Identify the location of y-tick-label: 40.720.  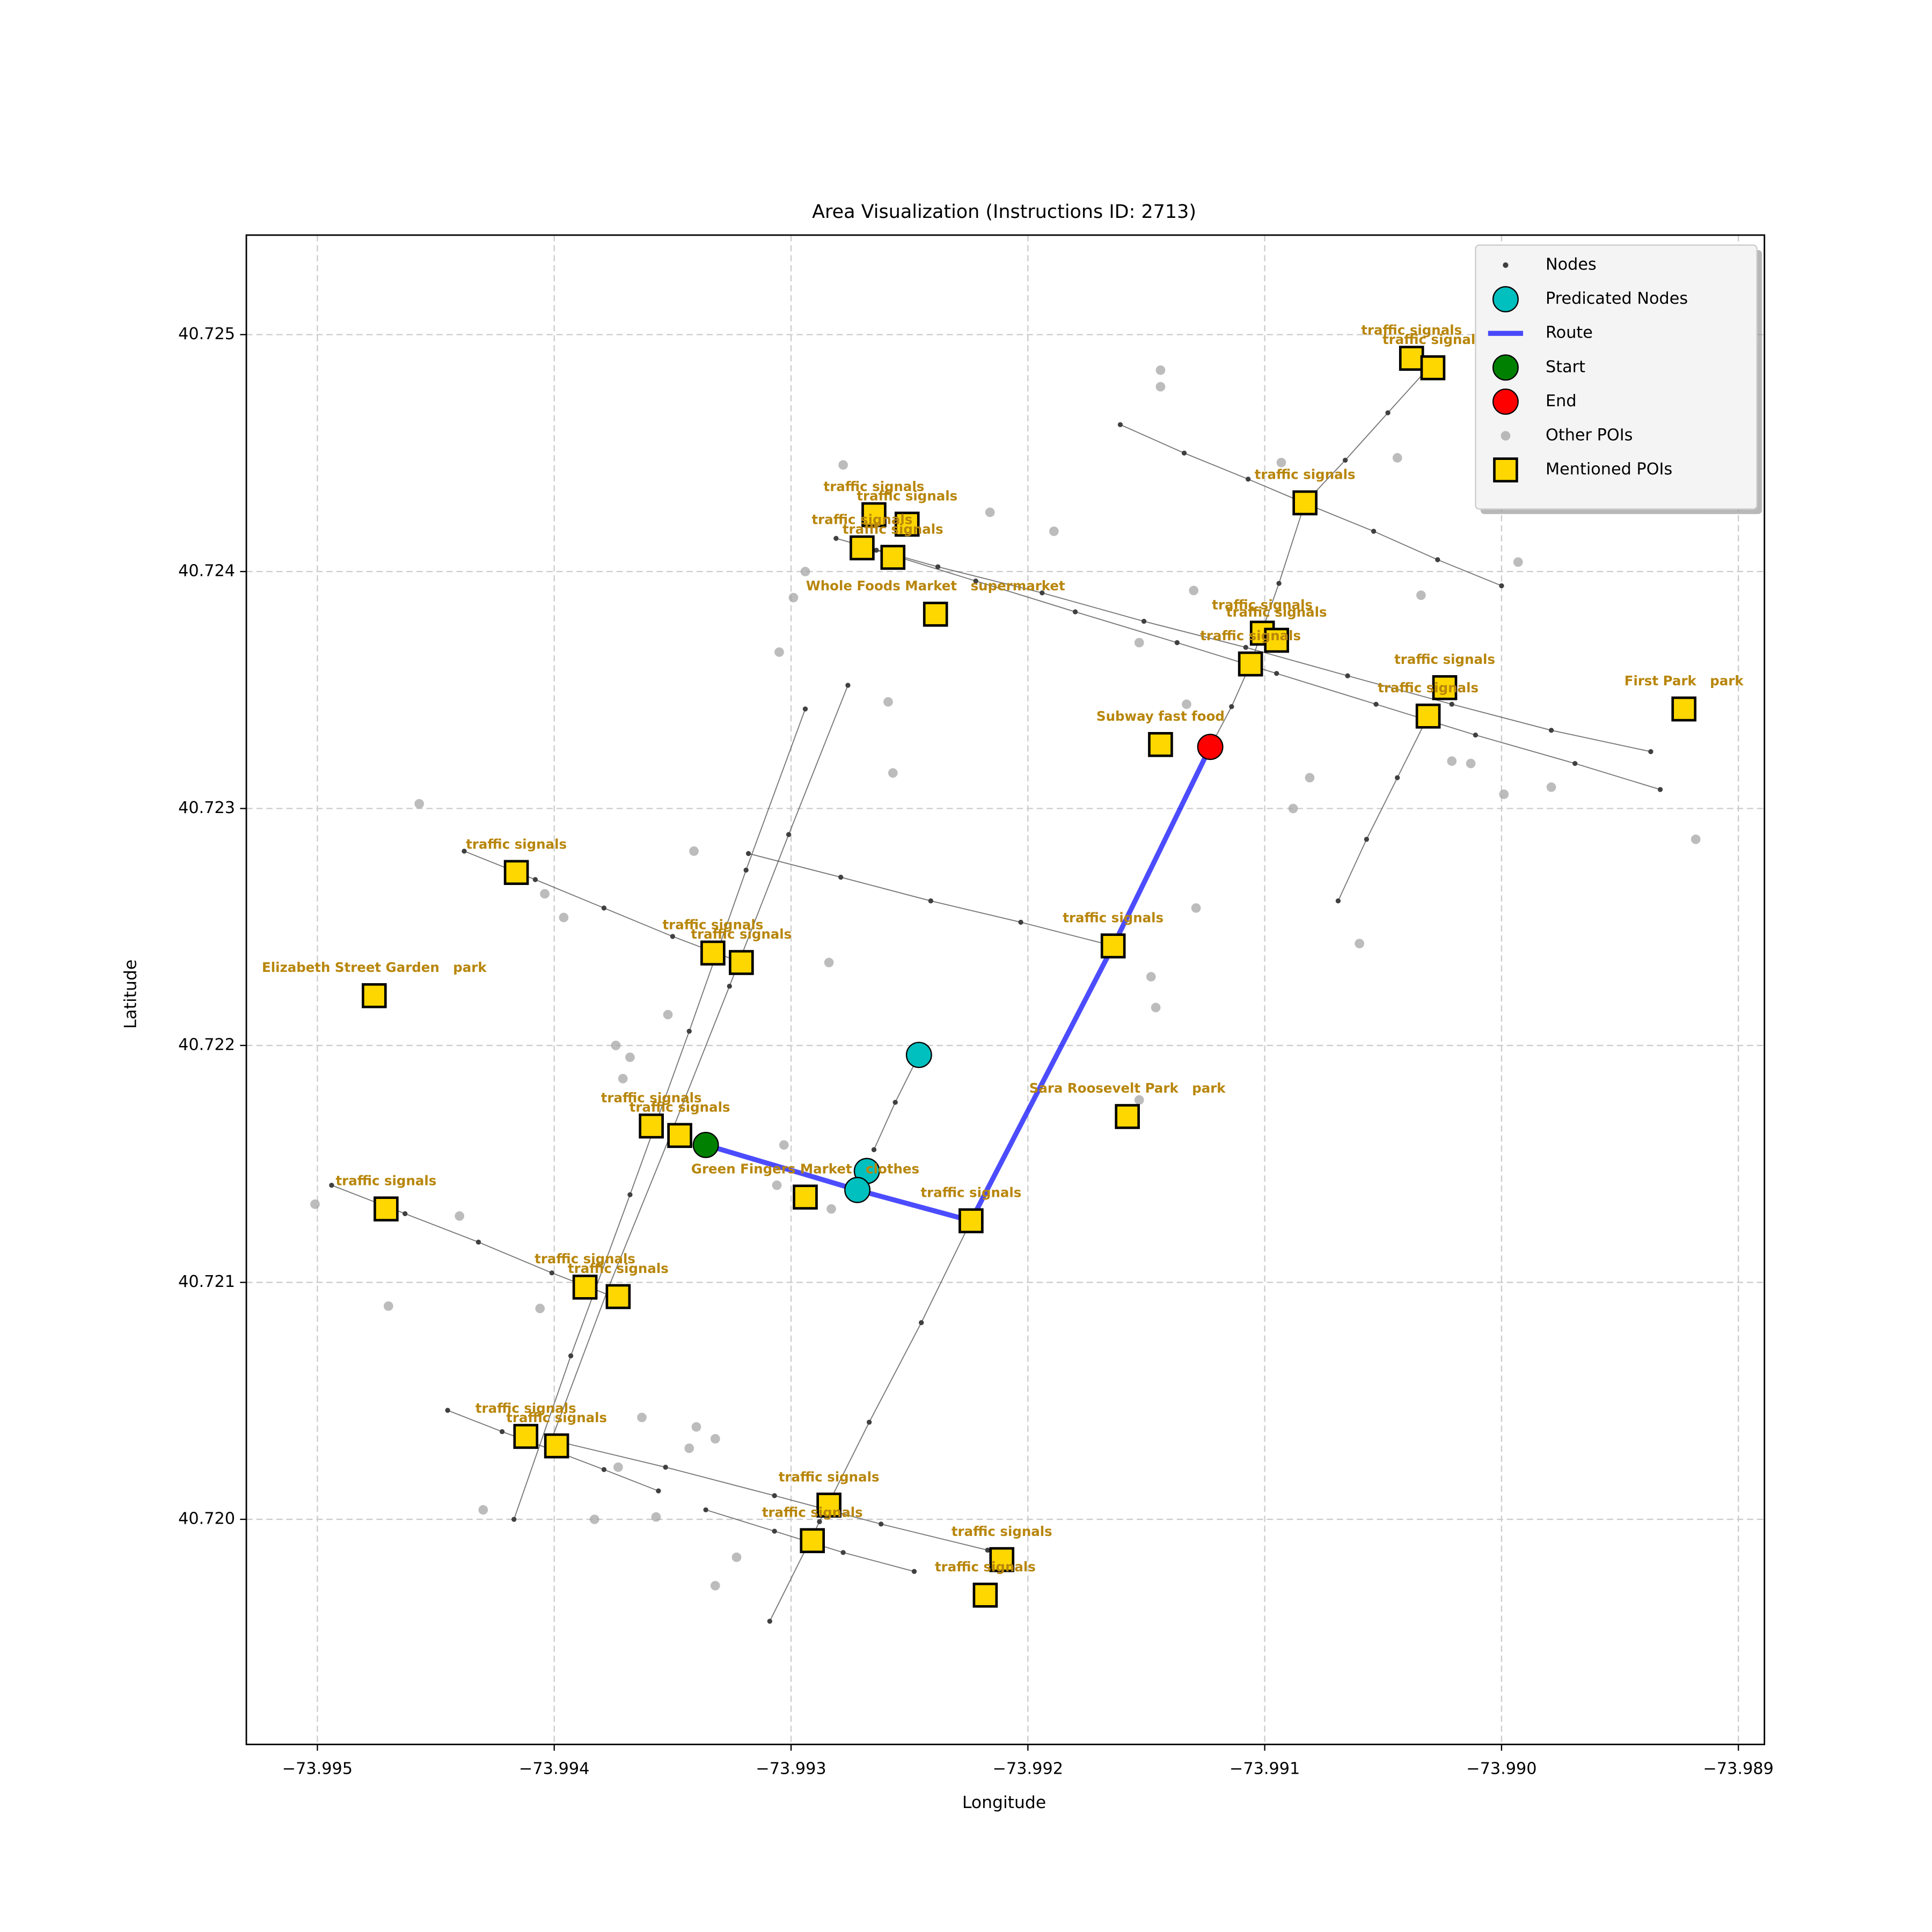
(206, 1519).